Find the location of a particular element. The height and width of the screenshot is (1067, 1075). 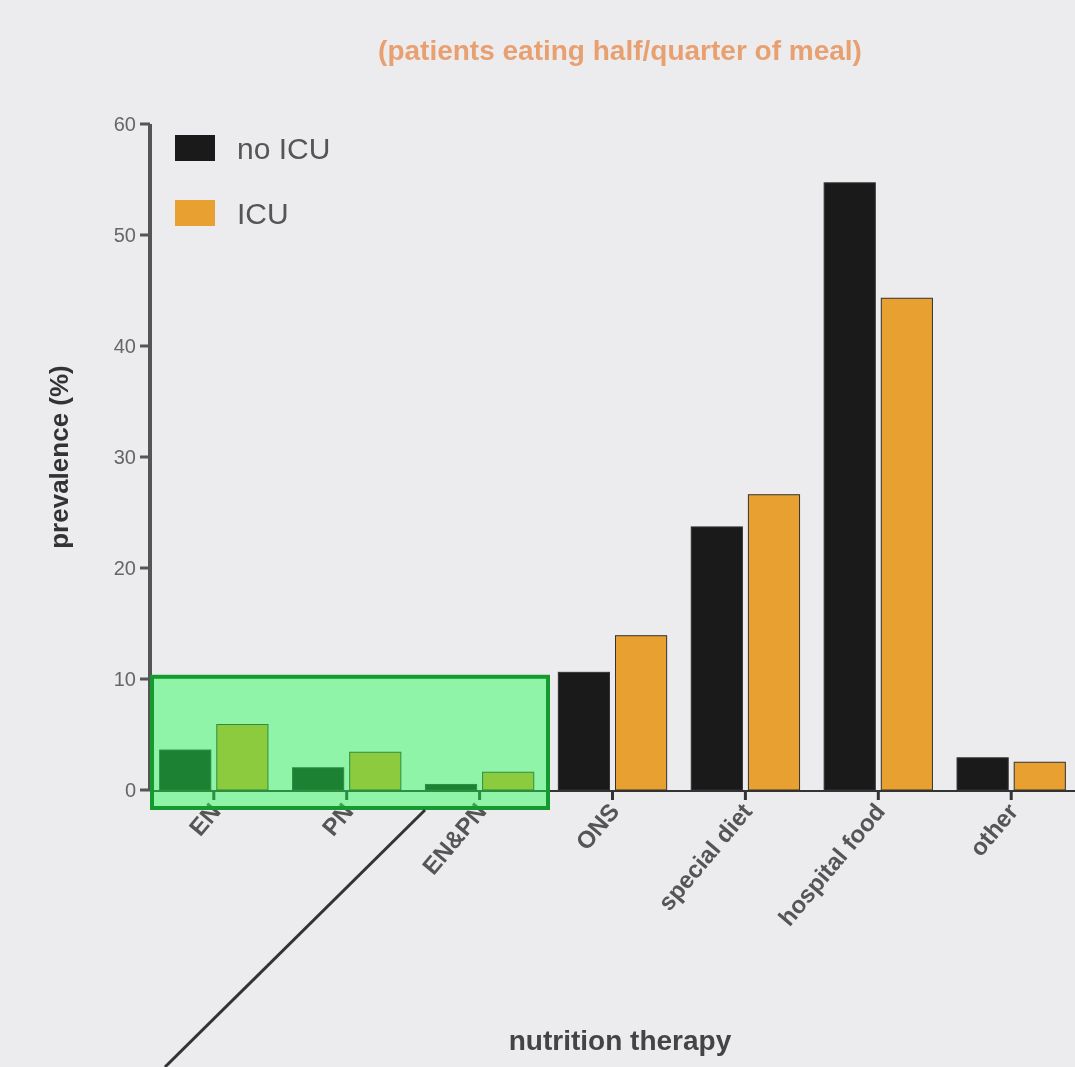

y-axis-title: prevalence (%) is located at coordinates (59, 457).